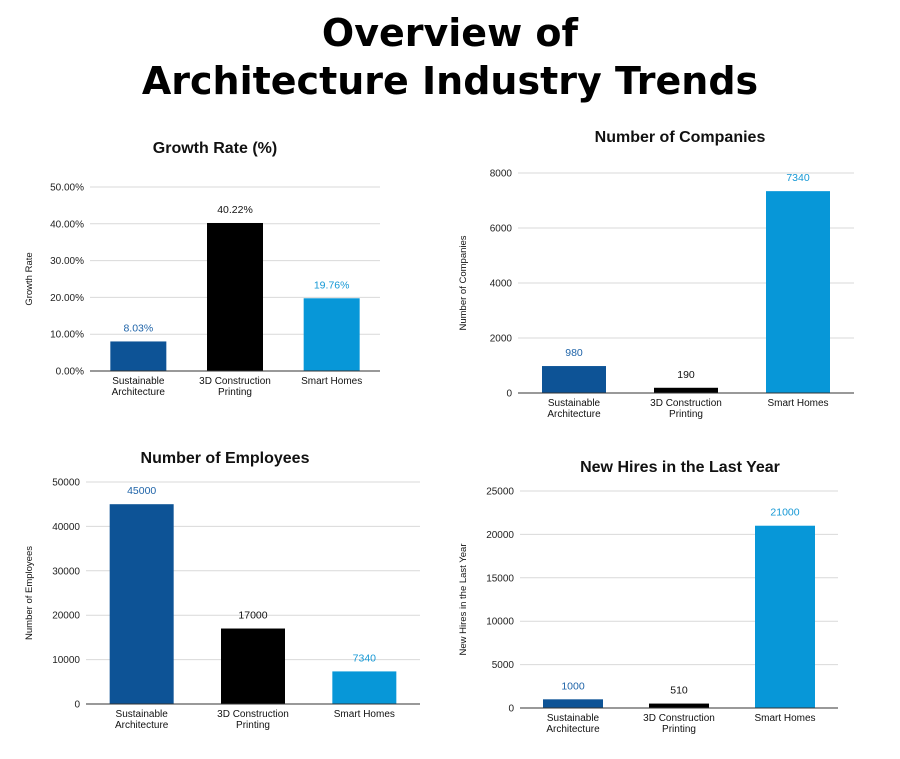 The height and width of the screenshot is (759, 900). I want to click on y-tick-label: 30.00%, so click(67, 261).